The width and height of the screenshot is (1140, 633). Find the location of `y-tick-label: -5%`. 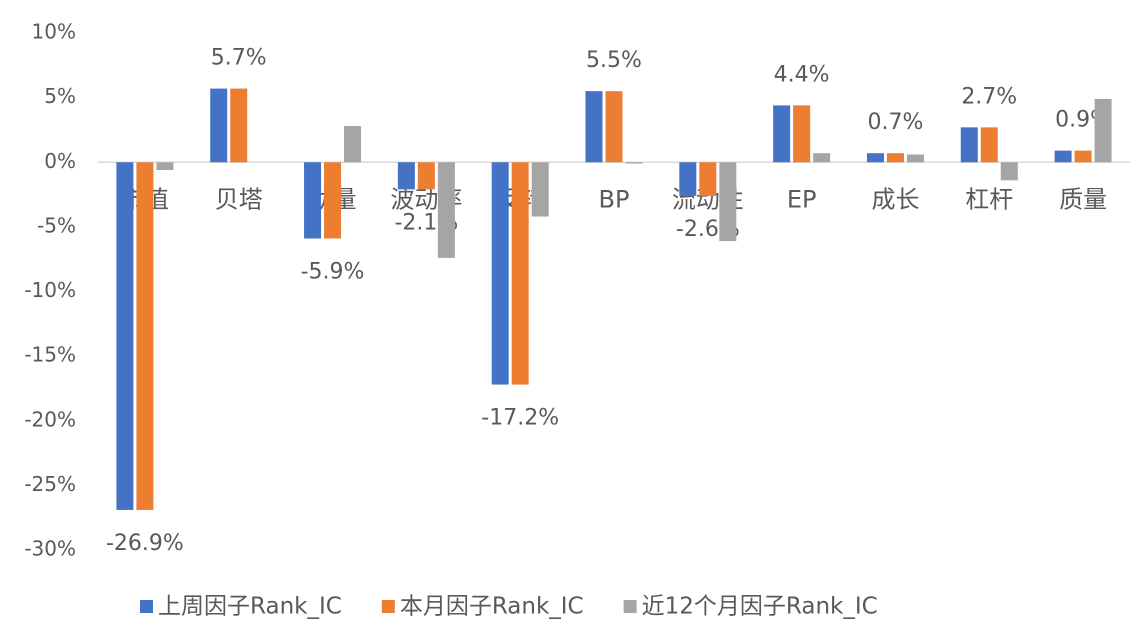

y-tick-label: -5% is located at coordinates (56, 225).